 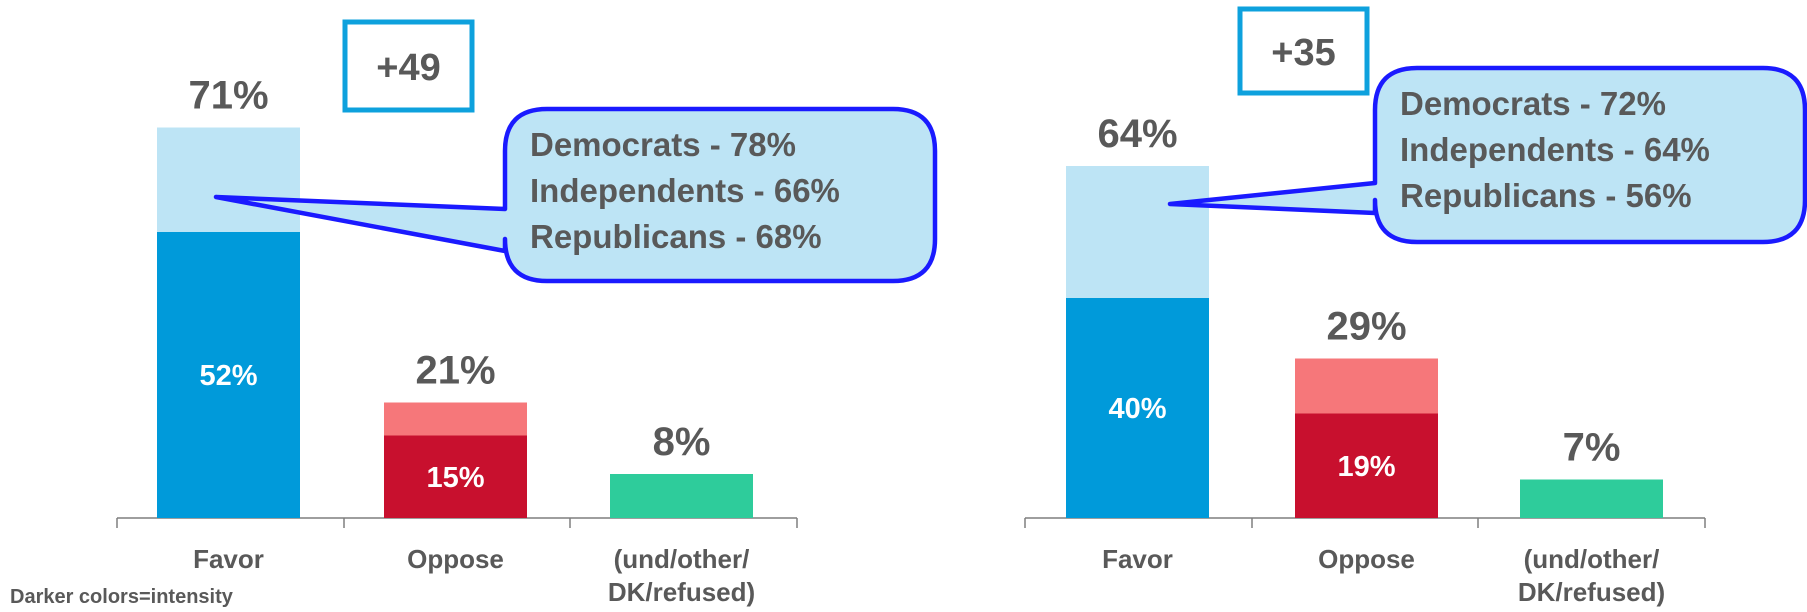 I want to click on panel-2-category-label-2-line-0: (und/other/, so click(x=1592, y=559).